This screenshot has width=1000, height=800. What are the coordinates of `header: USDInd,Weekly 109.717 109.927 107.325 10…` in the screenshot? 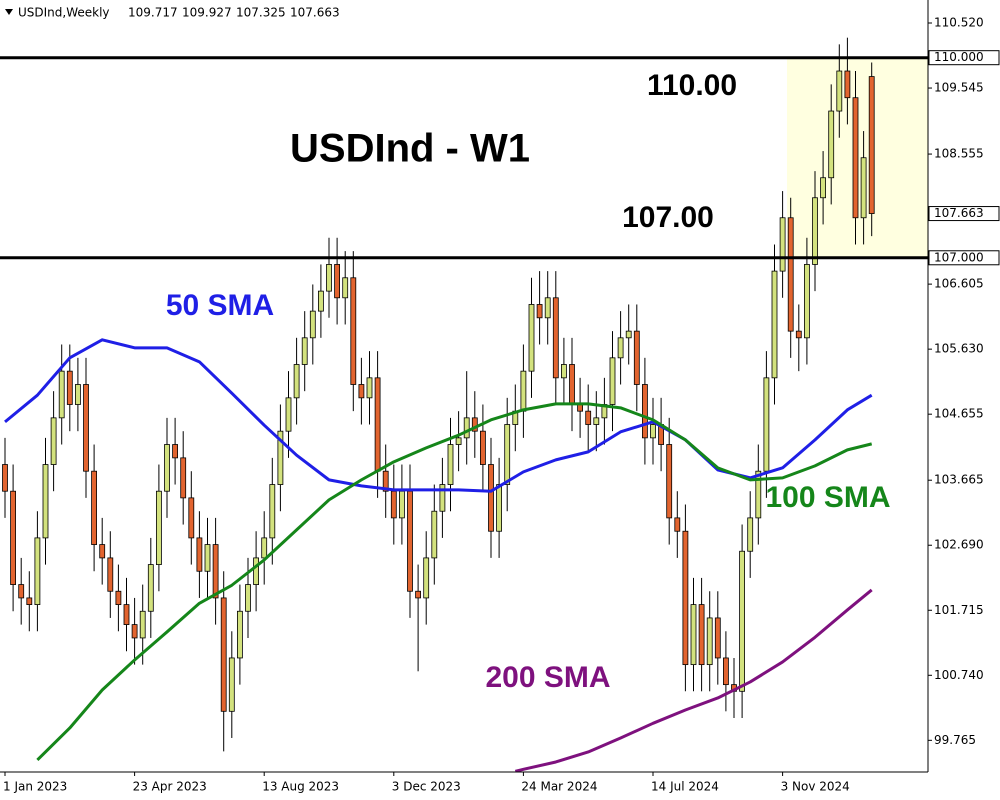 It's located at (172, 13).